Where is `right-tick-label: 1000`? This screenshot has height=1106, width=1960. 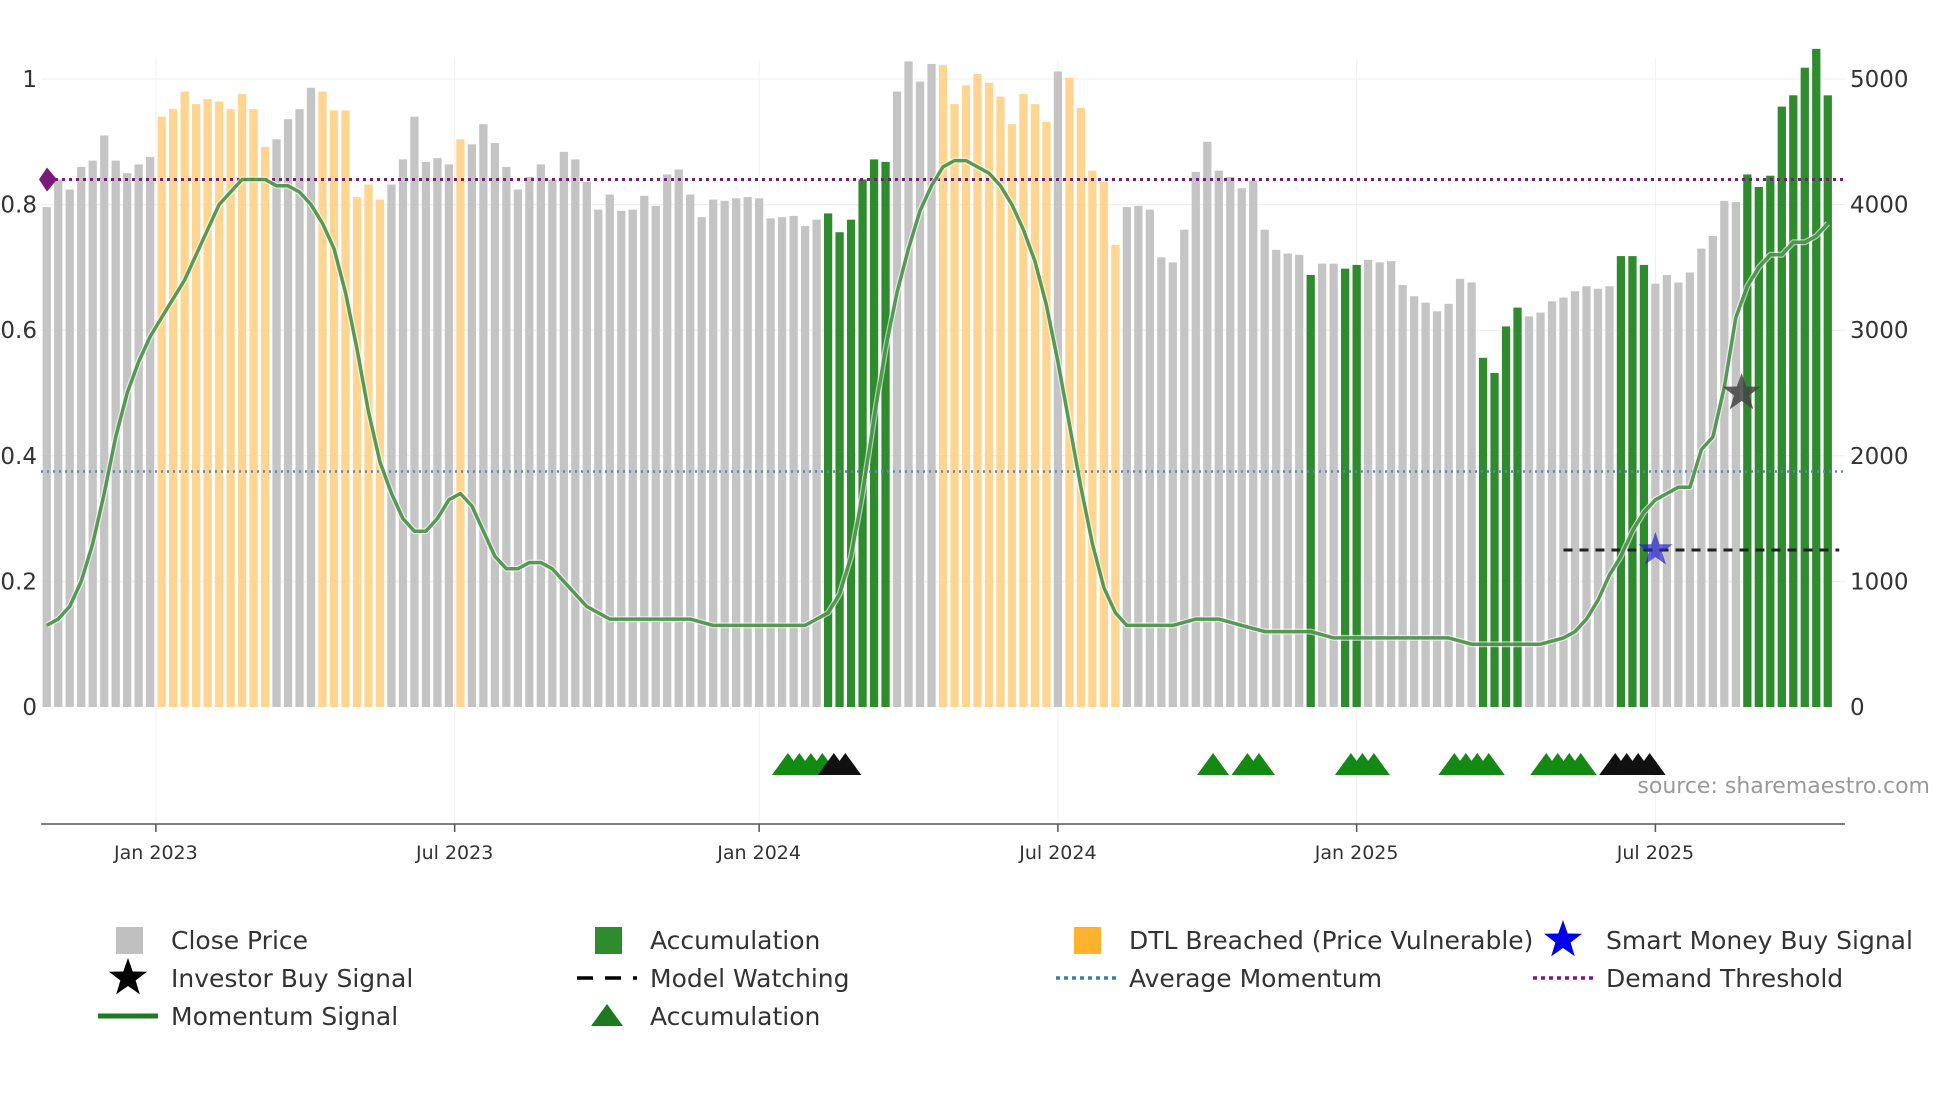 right-tick-label: 1000 is located at coordinates (1879, 582).